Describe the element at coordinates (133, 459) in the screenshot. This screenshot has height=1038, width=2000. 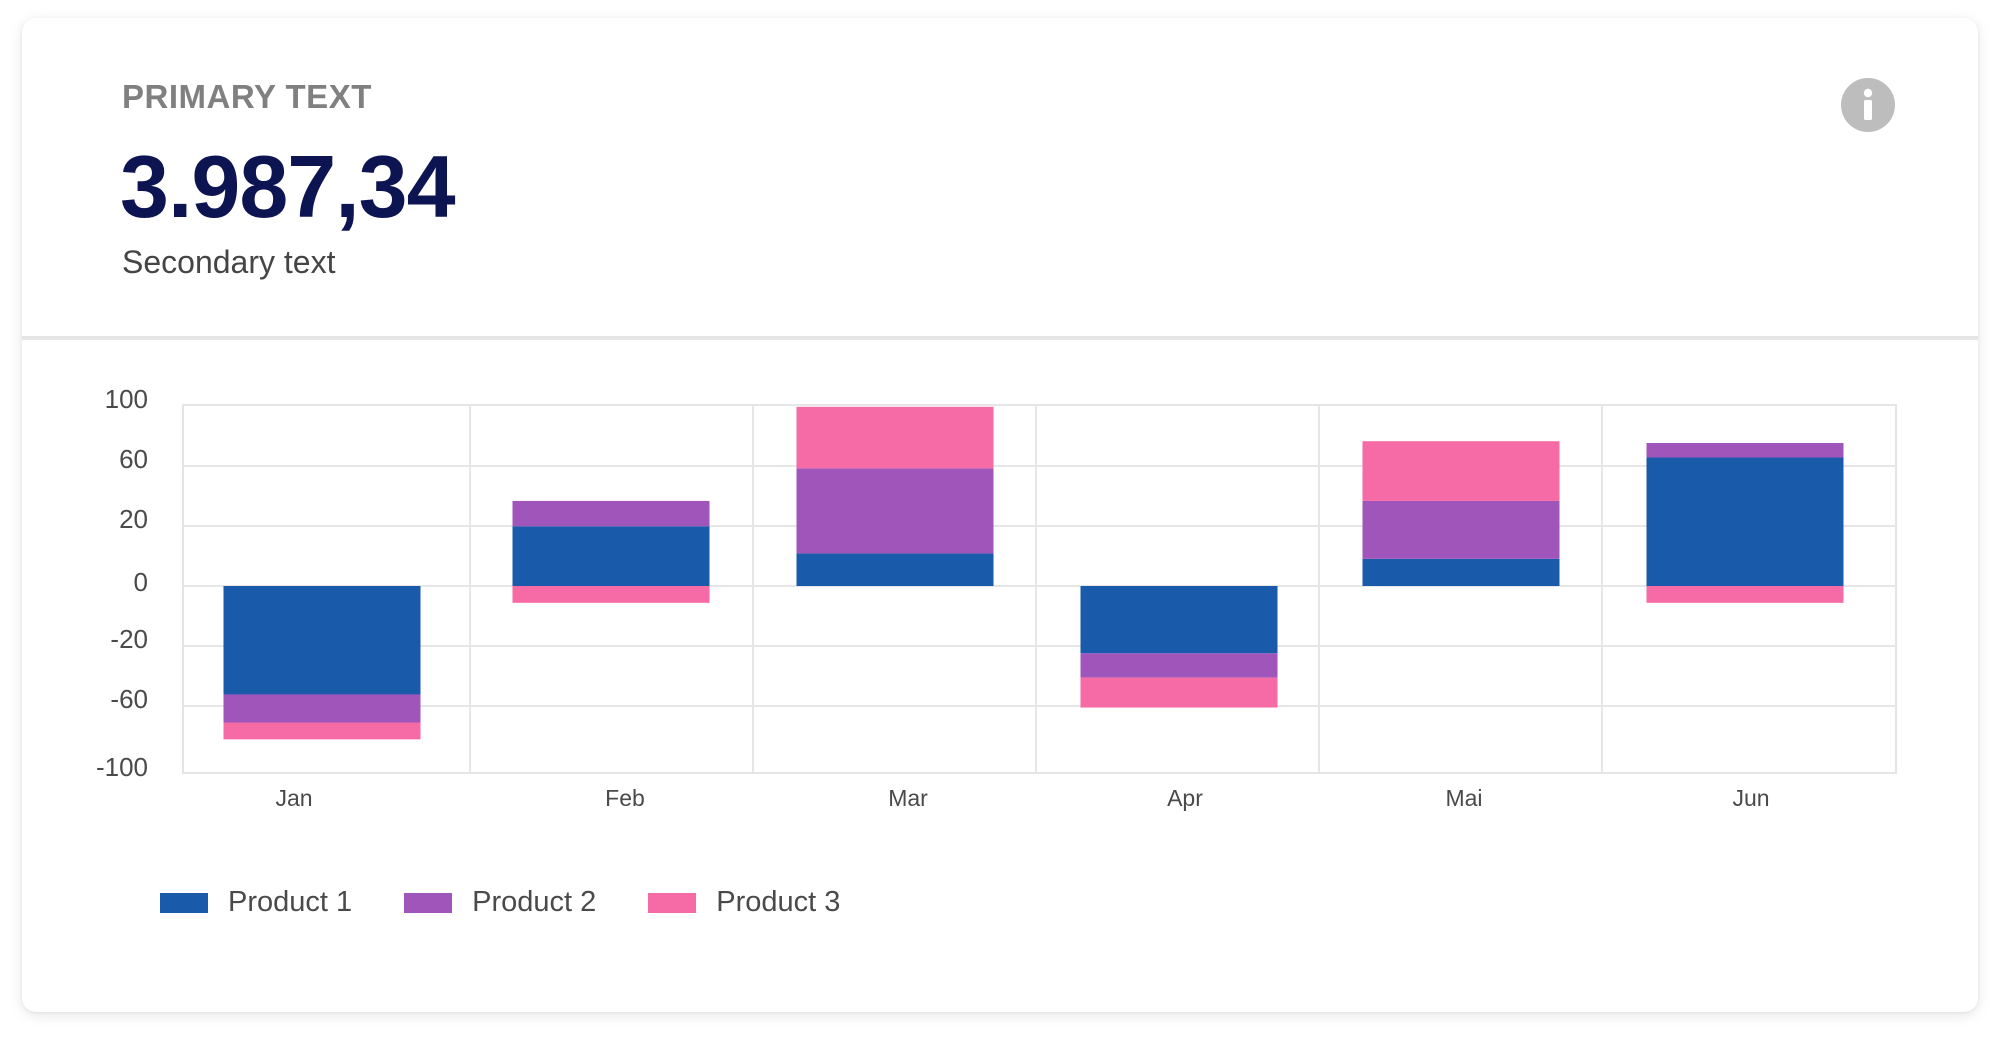
I see `y-tick-label: 60` at that location.